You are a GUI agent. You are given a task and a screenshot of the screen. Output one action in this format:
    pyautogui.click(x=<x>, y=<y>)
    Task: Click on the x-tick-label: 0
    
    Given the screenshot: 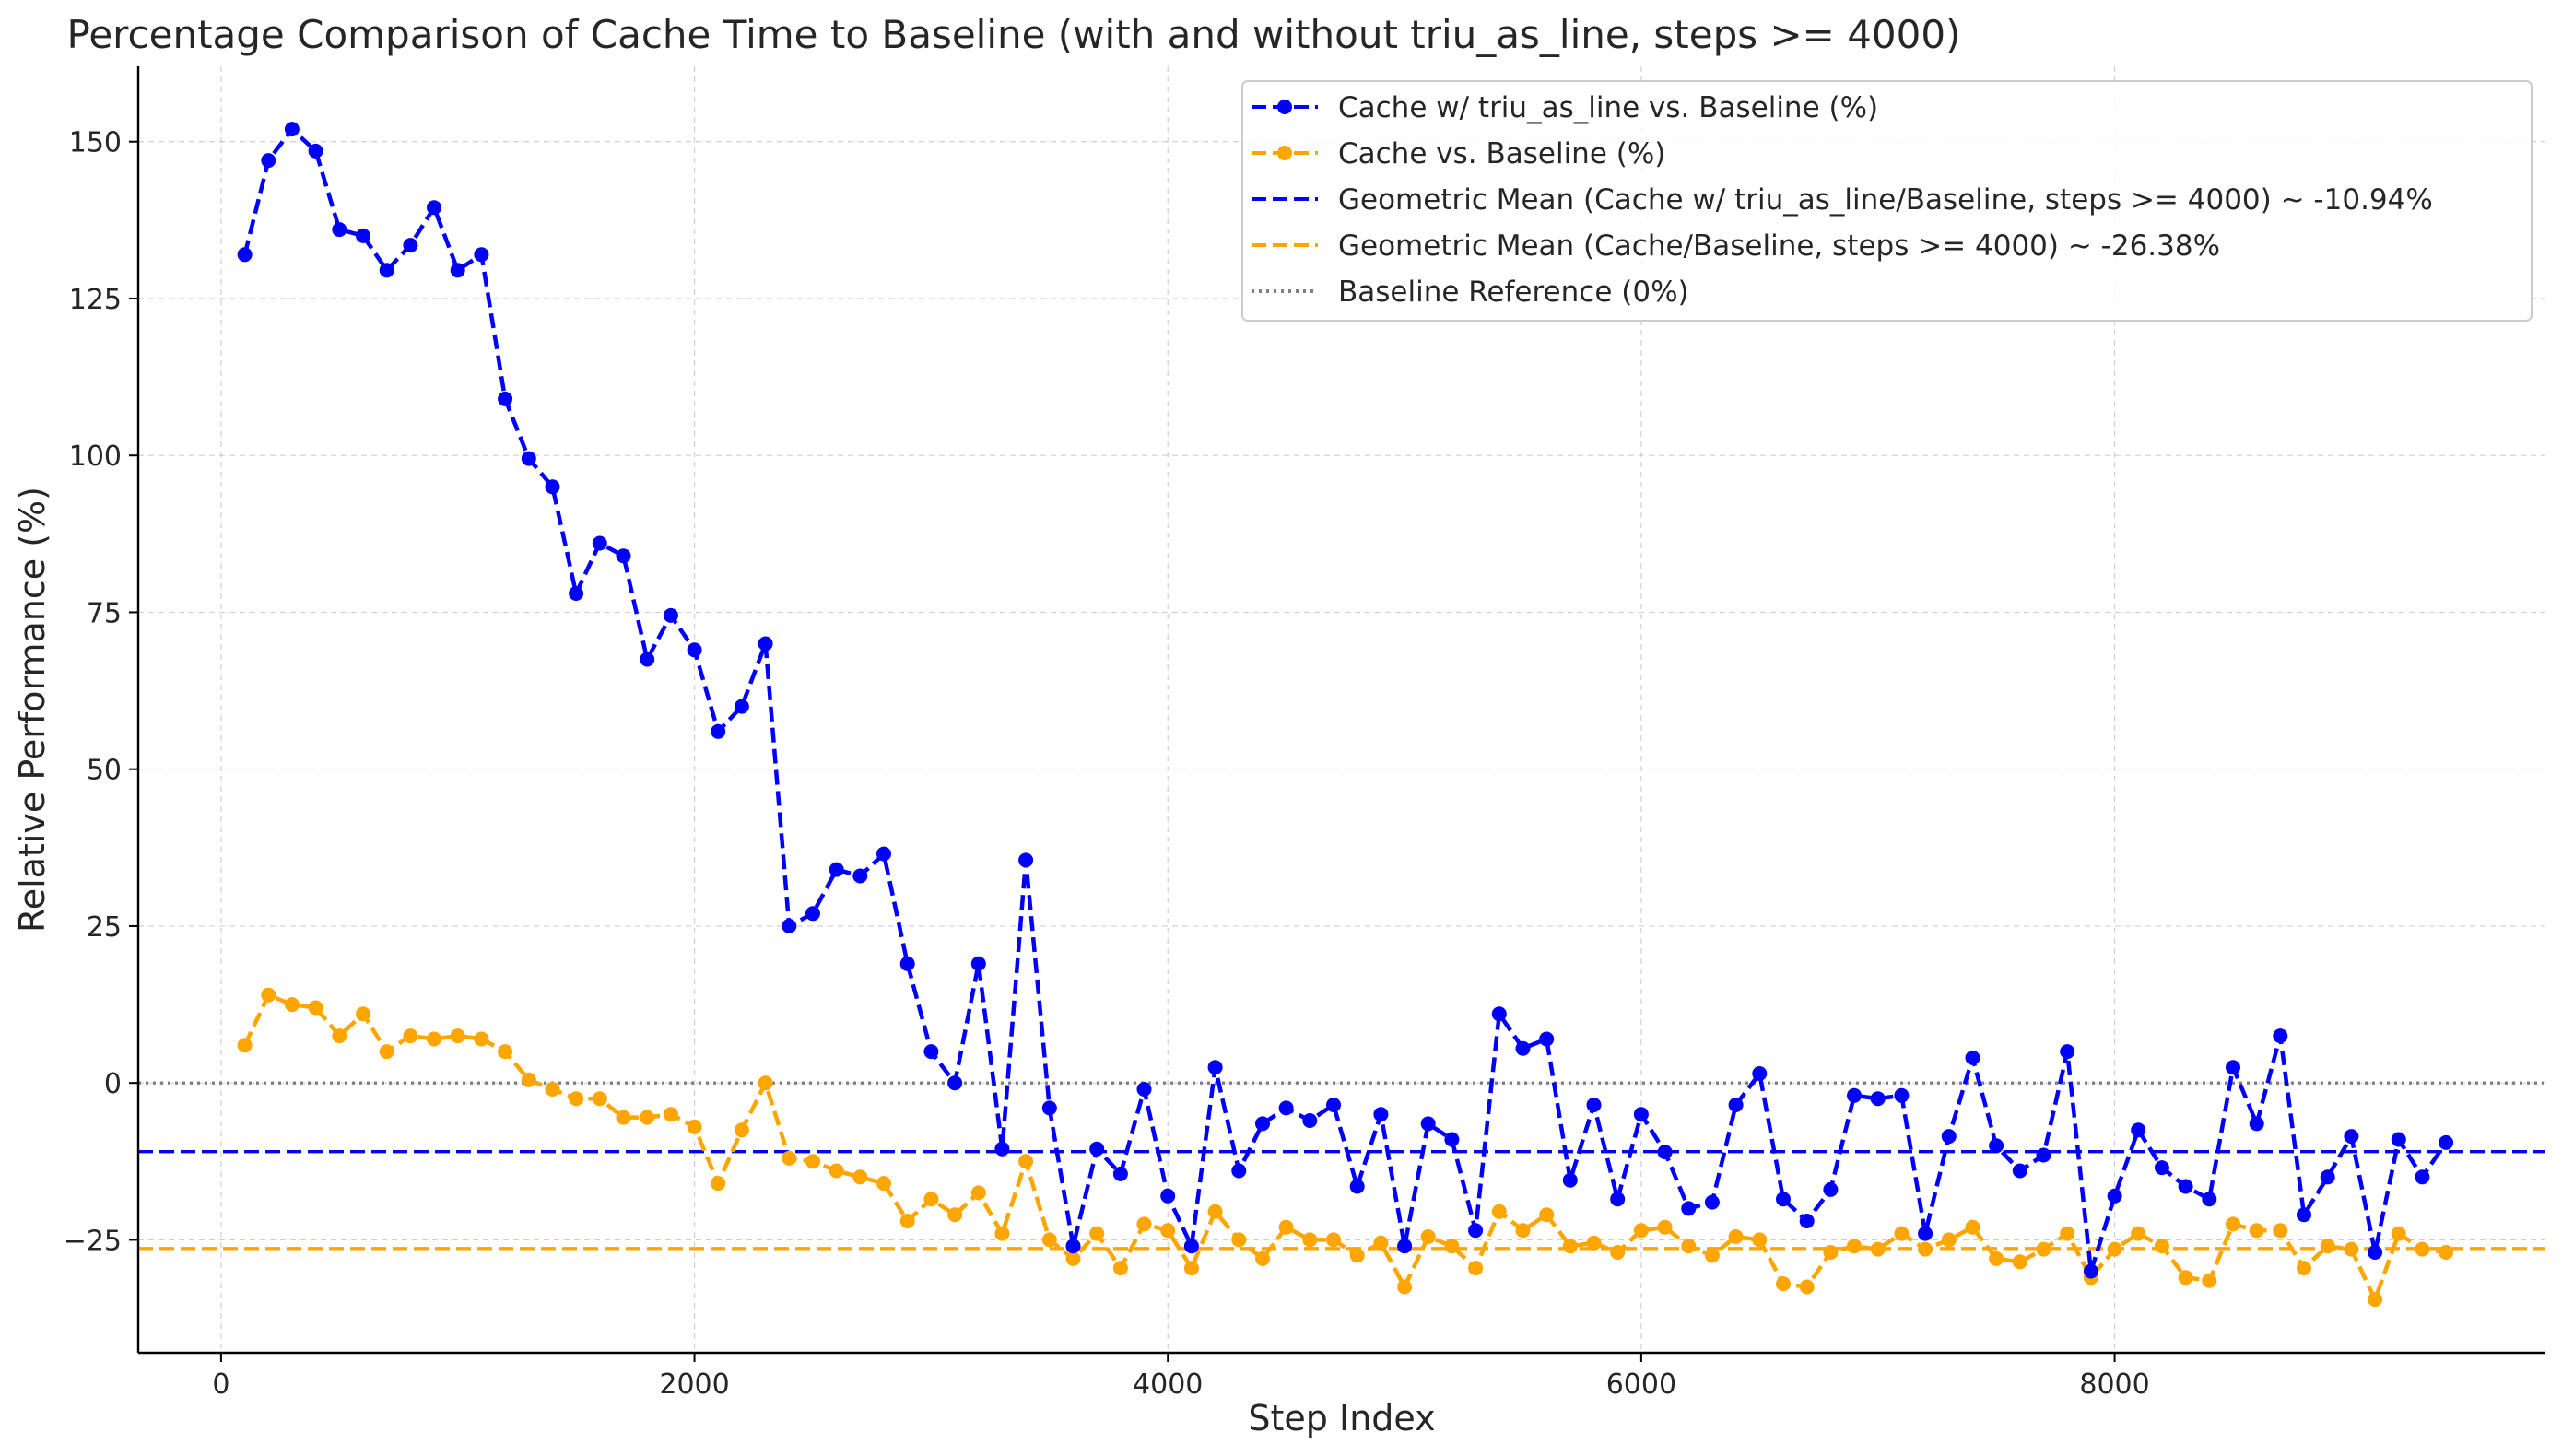 What is the action you would take?
    pyautogui.click(x=221, y=1384)
    